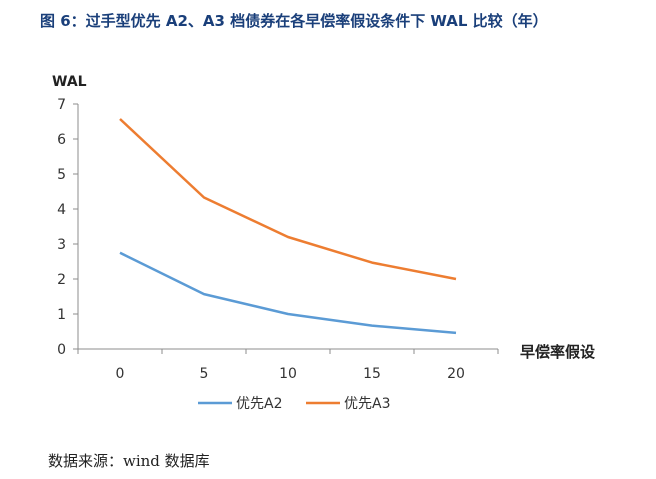 The width and height of the screenshot is (656, 479). What do you see at coordinates (294, 21) in the screenshot?
I see `figure-title: 图 6：过手型优先 A2、A3 档债券在各早偿率假设条件下 WAL 比较（年）` at bounding box center [294, 21].